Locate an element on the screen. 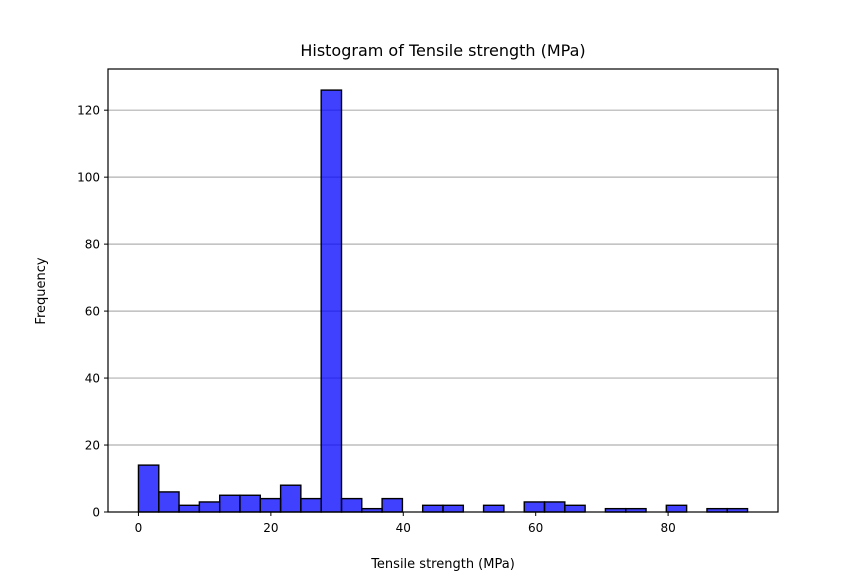 The width and height of the screenshot is (864, 581). x-tick-label: 80 is located at coordinates (667, 528).